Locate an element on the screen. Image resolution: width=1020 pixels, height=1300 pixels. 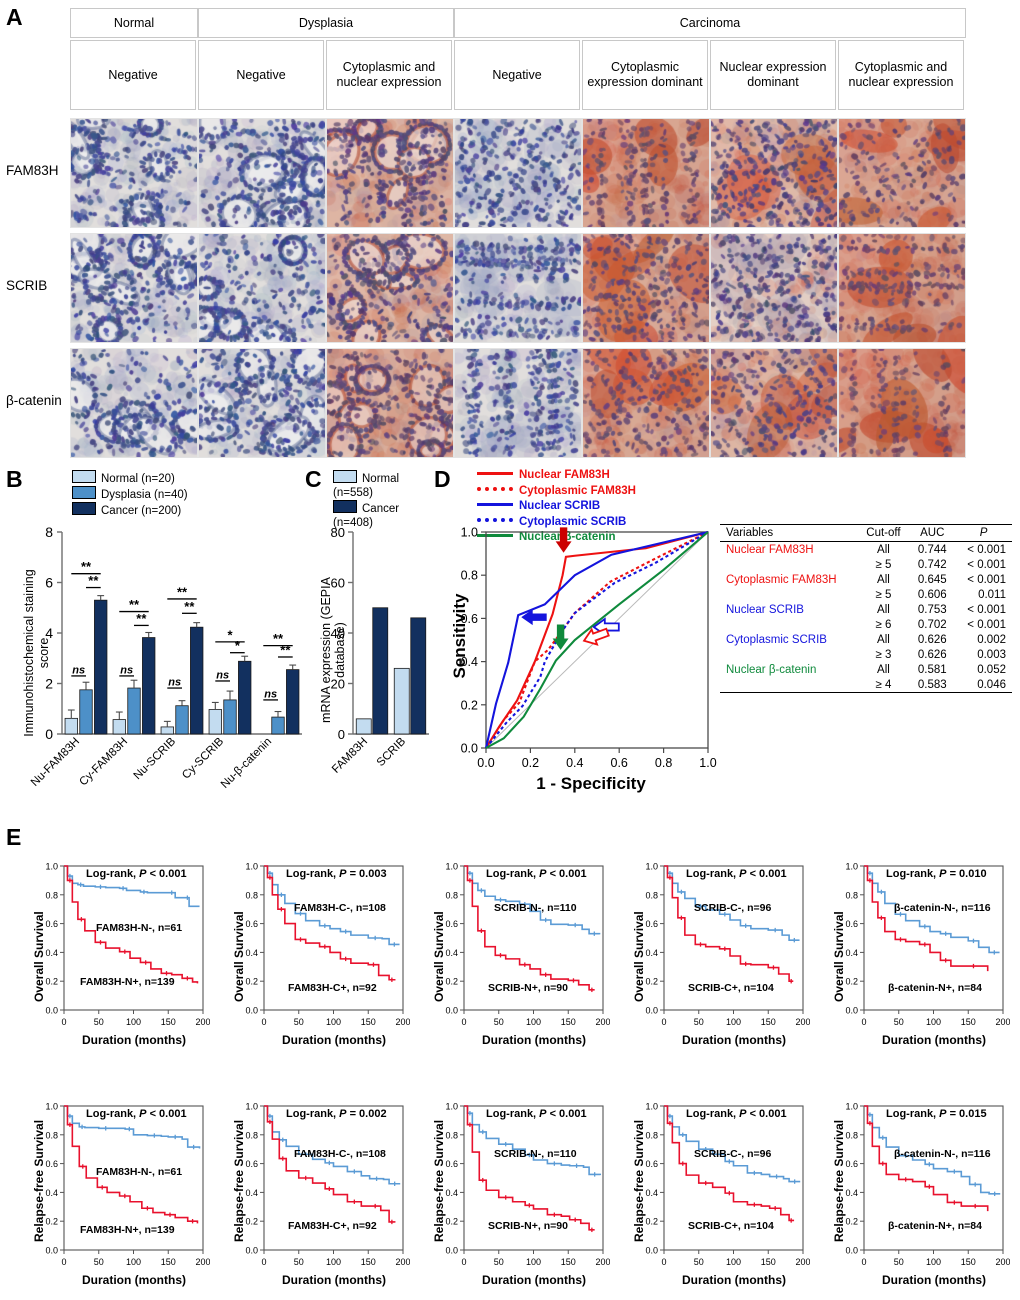
km-positive-group-label: SCRIB-N+, n=90 is located at coordinates (528, 988).